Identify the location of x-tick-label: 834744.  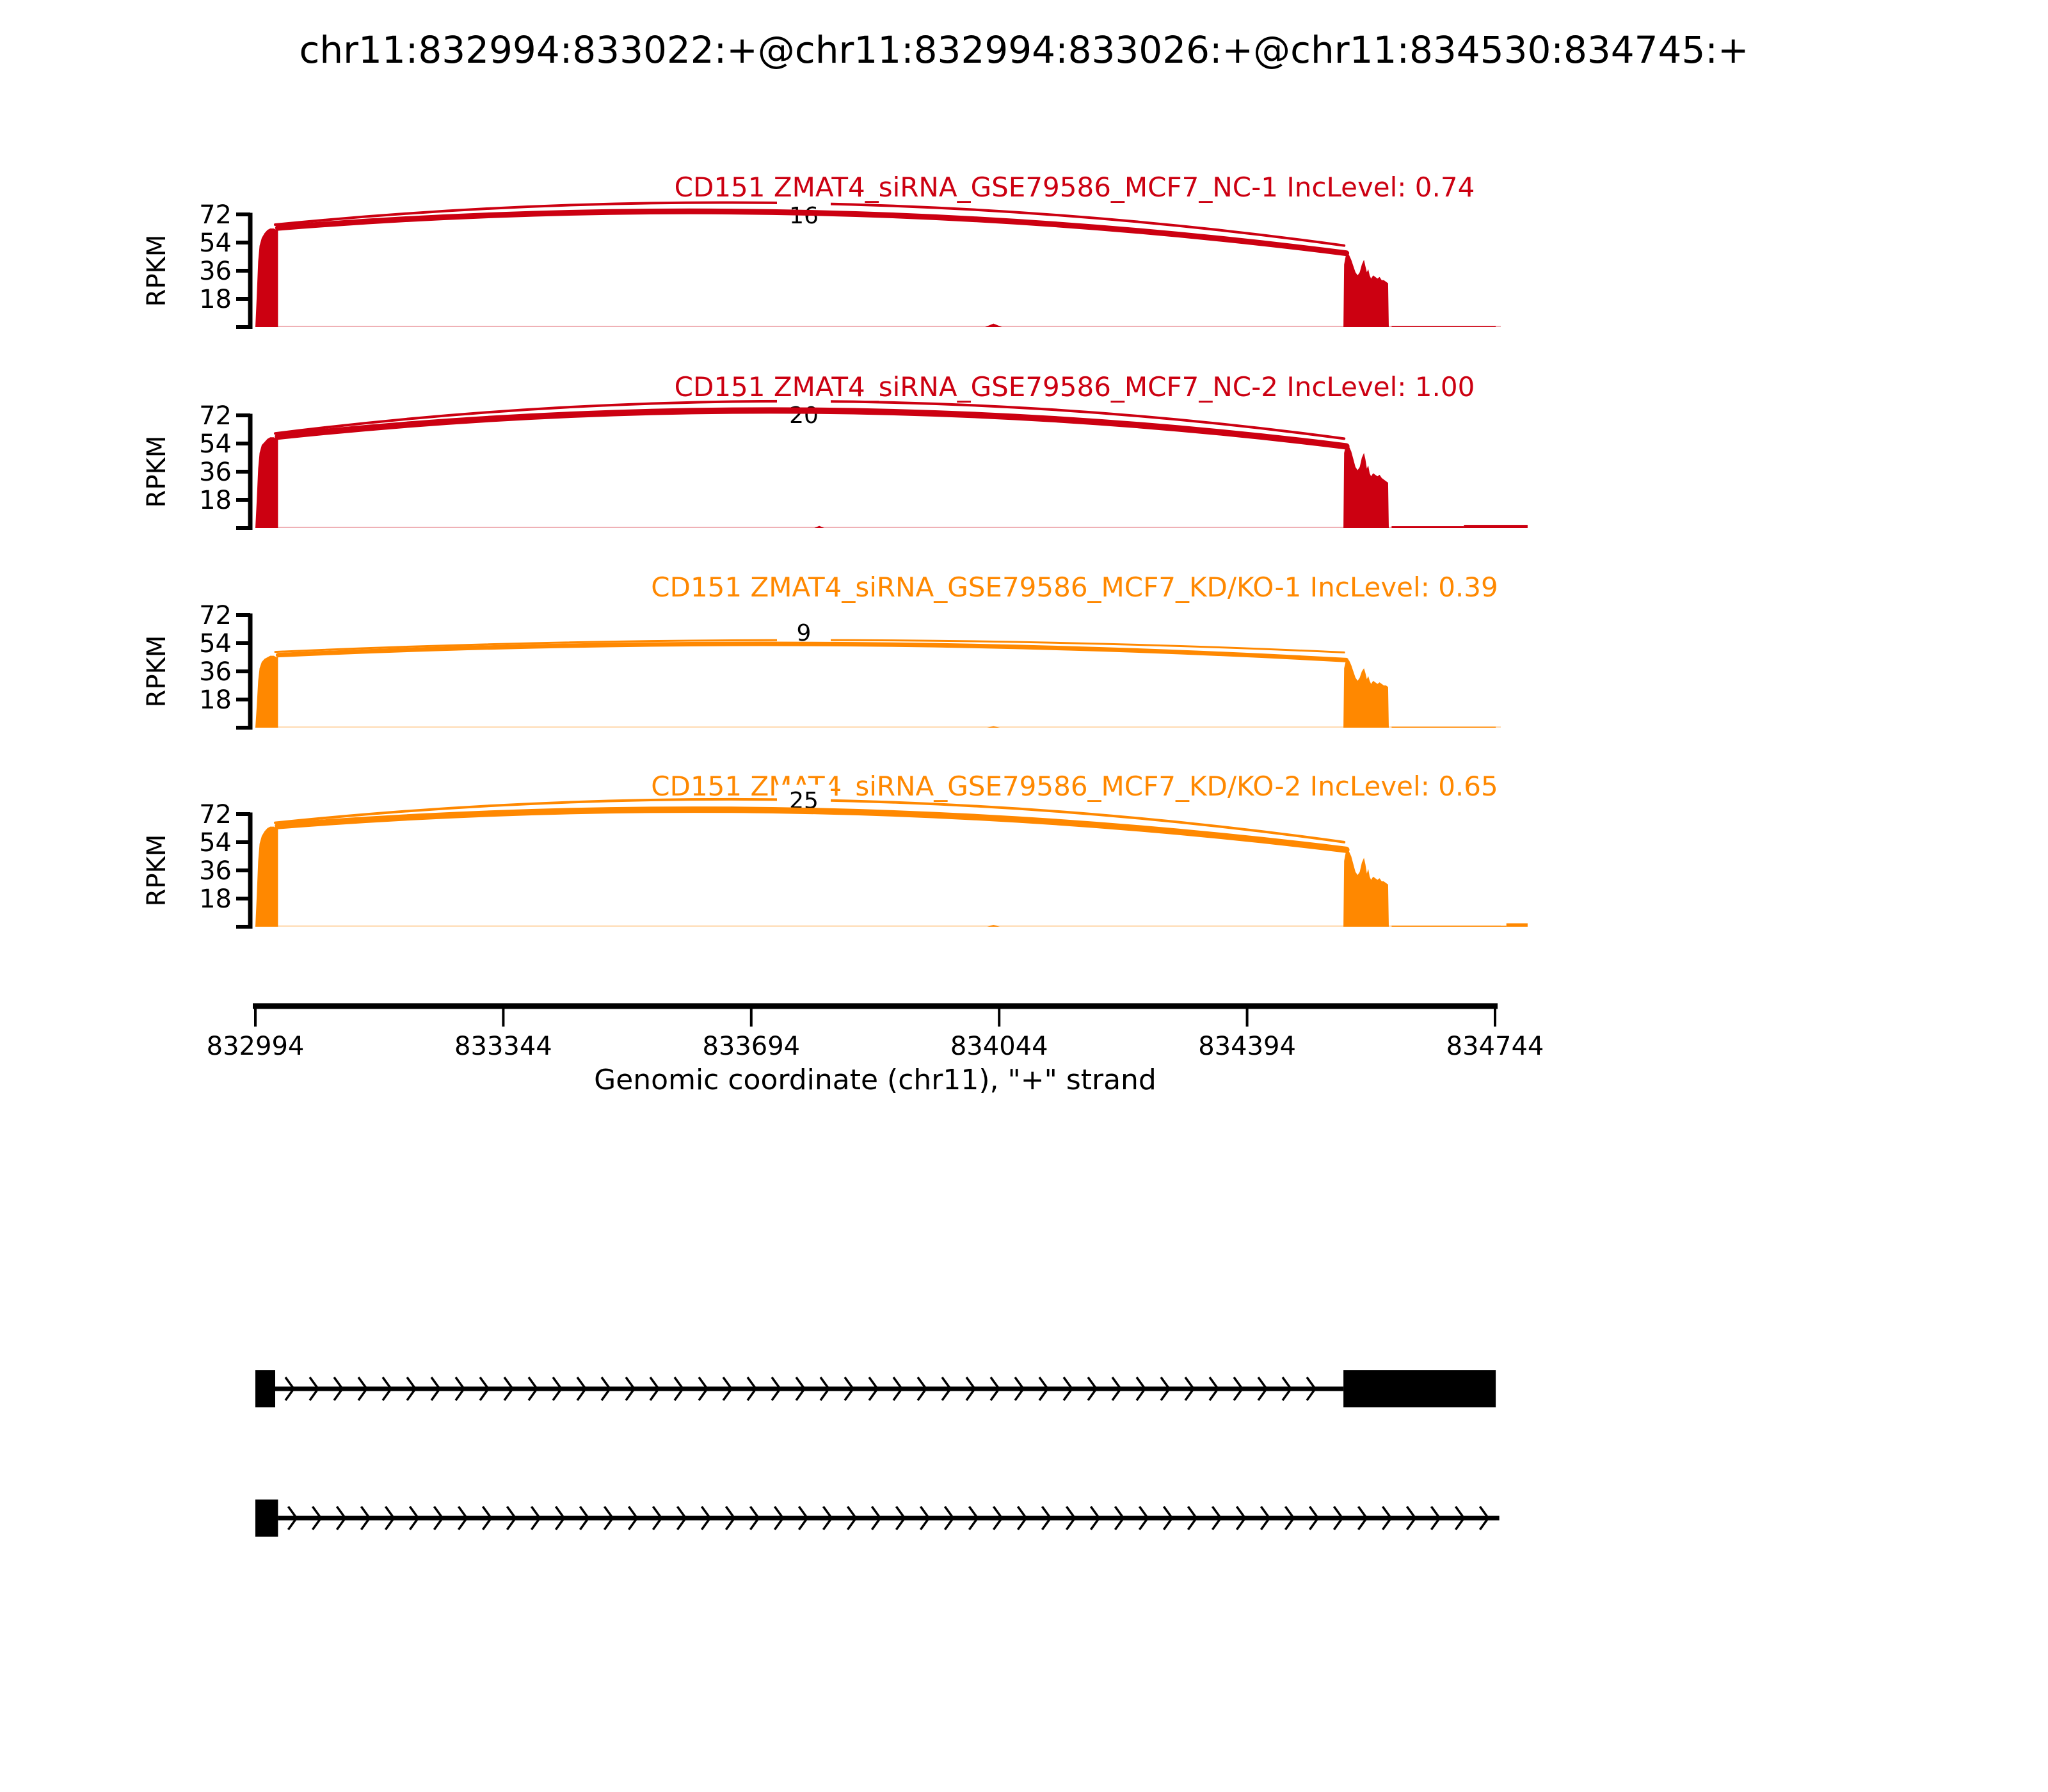
(1495, 1046).